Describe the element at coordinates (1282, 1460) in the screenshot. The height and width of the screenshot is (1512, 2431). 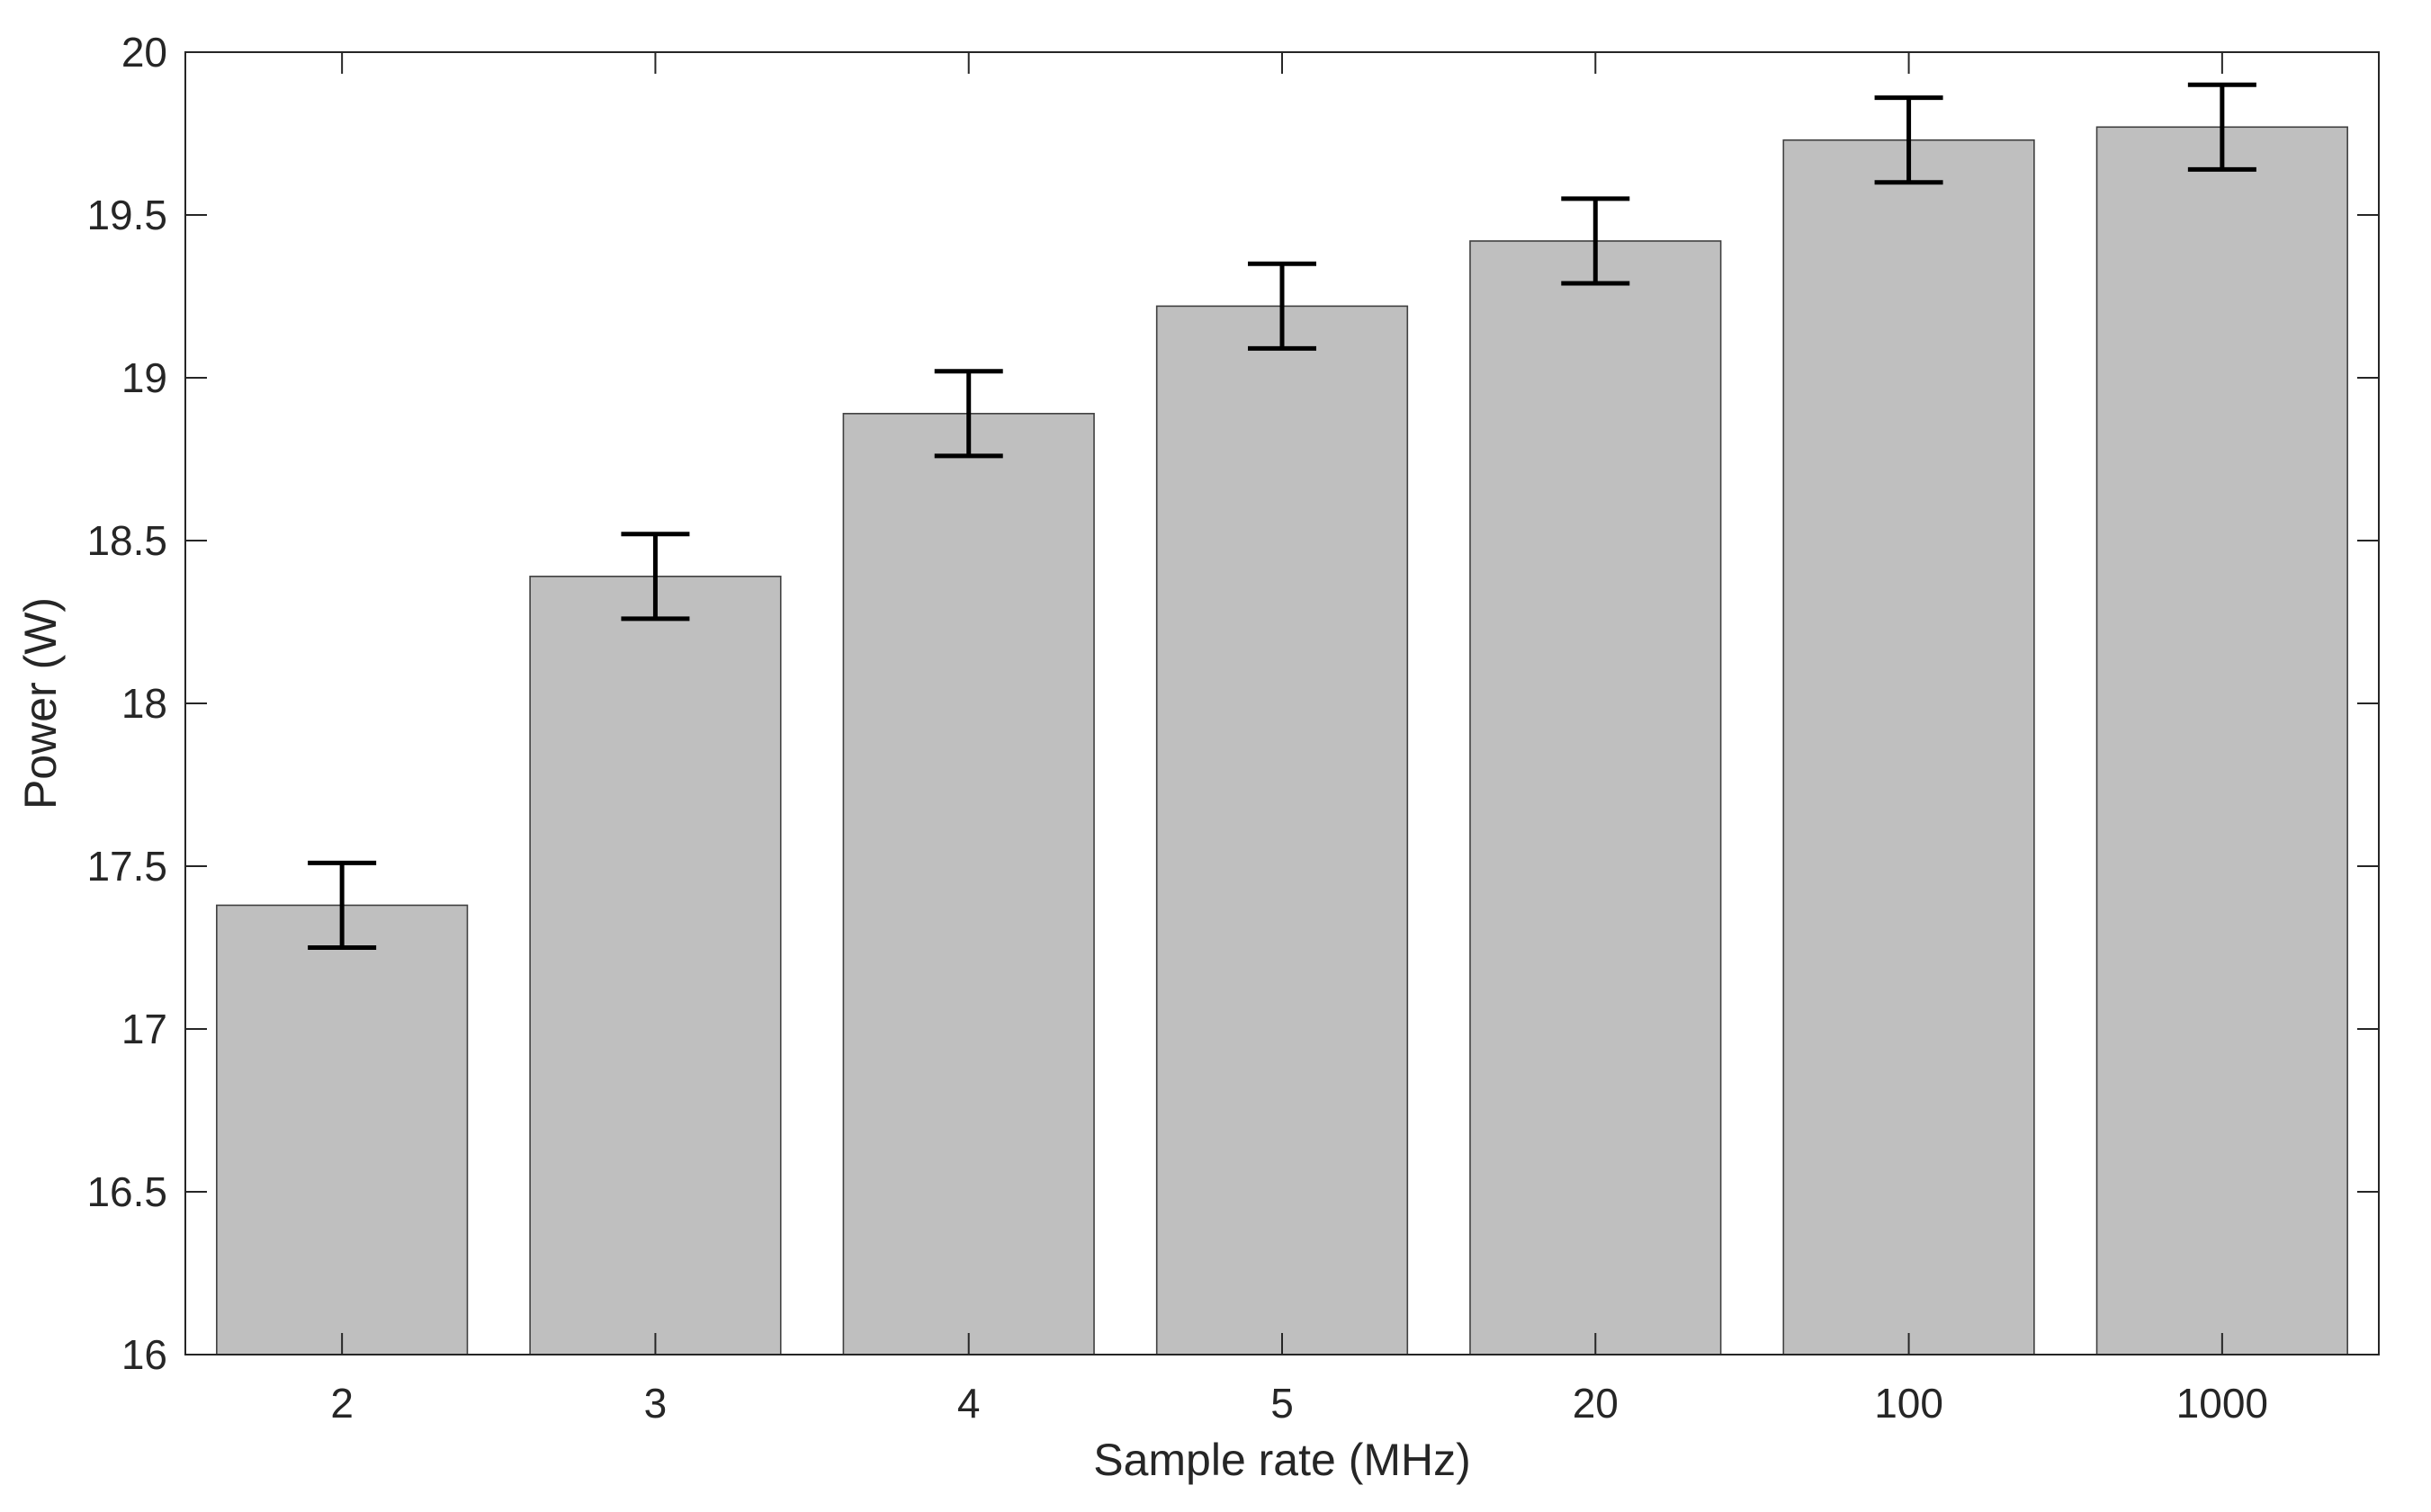
I see `x-axis-label: Sample rate (MHz)` at that location.